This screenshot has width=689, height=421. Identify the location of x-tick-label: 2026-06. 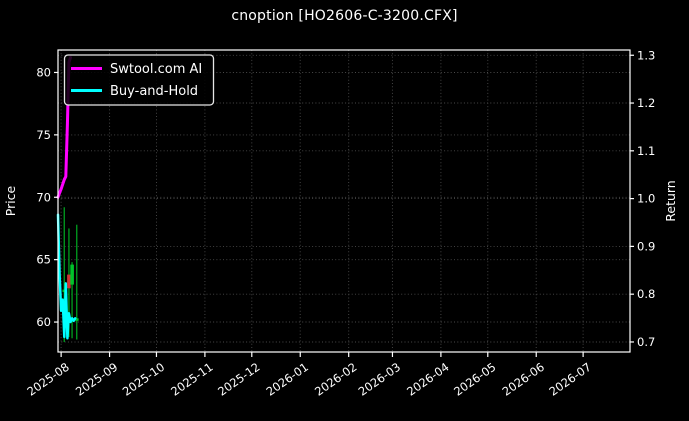
(523, 379).